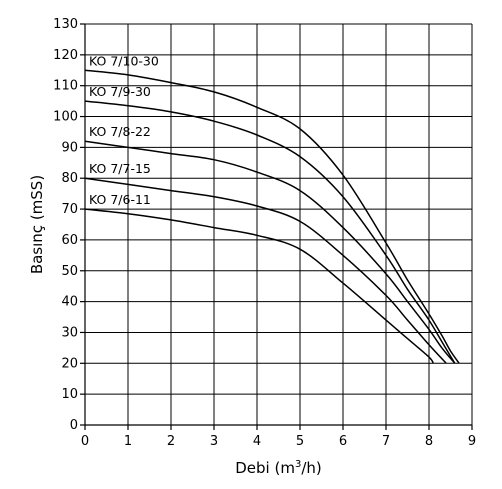 The image size is (502, 489). What do you see at coordinates (472, 441) in the screenshot?
I see `x-tick-label: 9` at bounding box center [472, 441].